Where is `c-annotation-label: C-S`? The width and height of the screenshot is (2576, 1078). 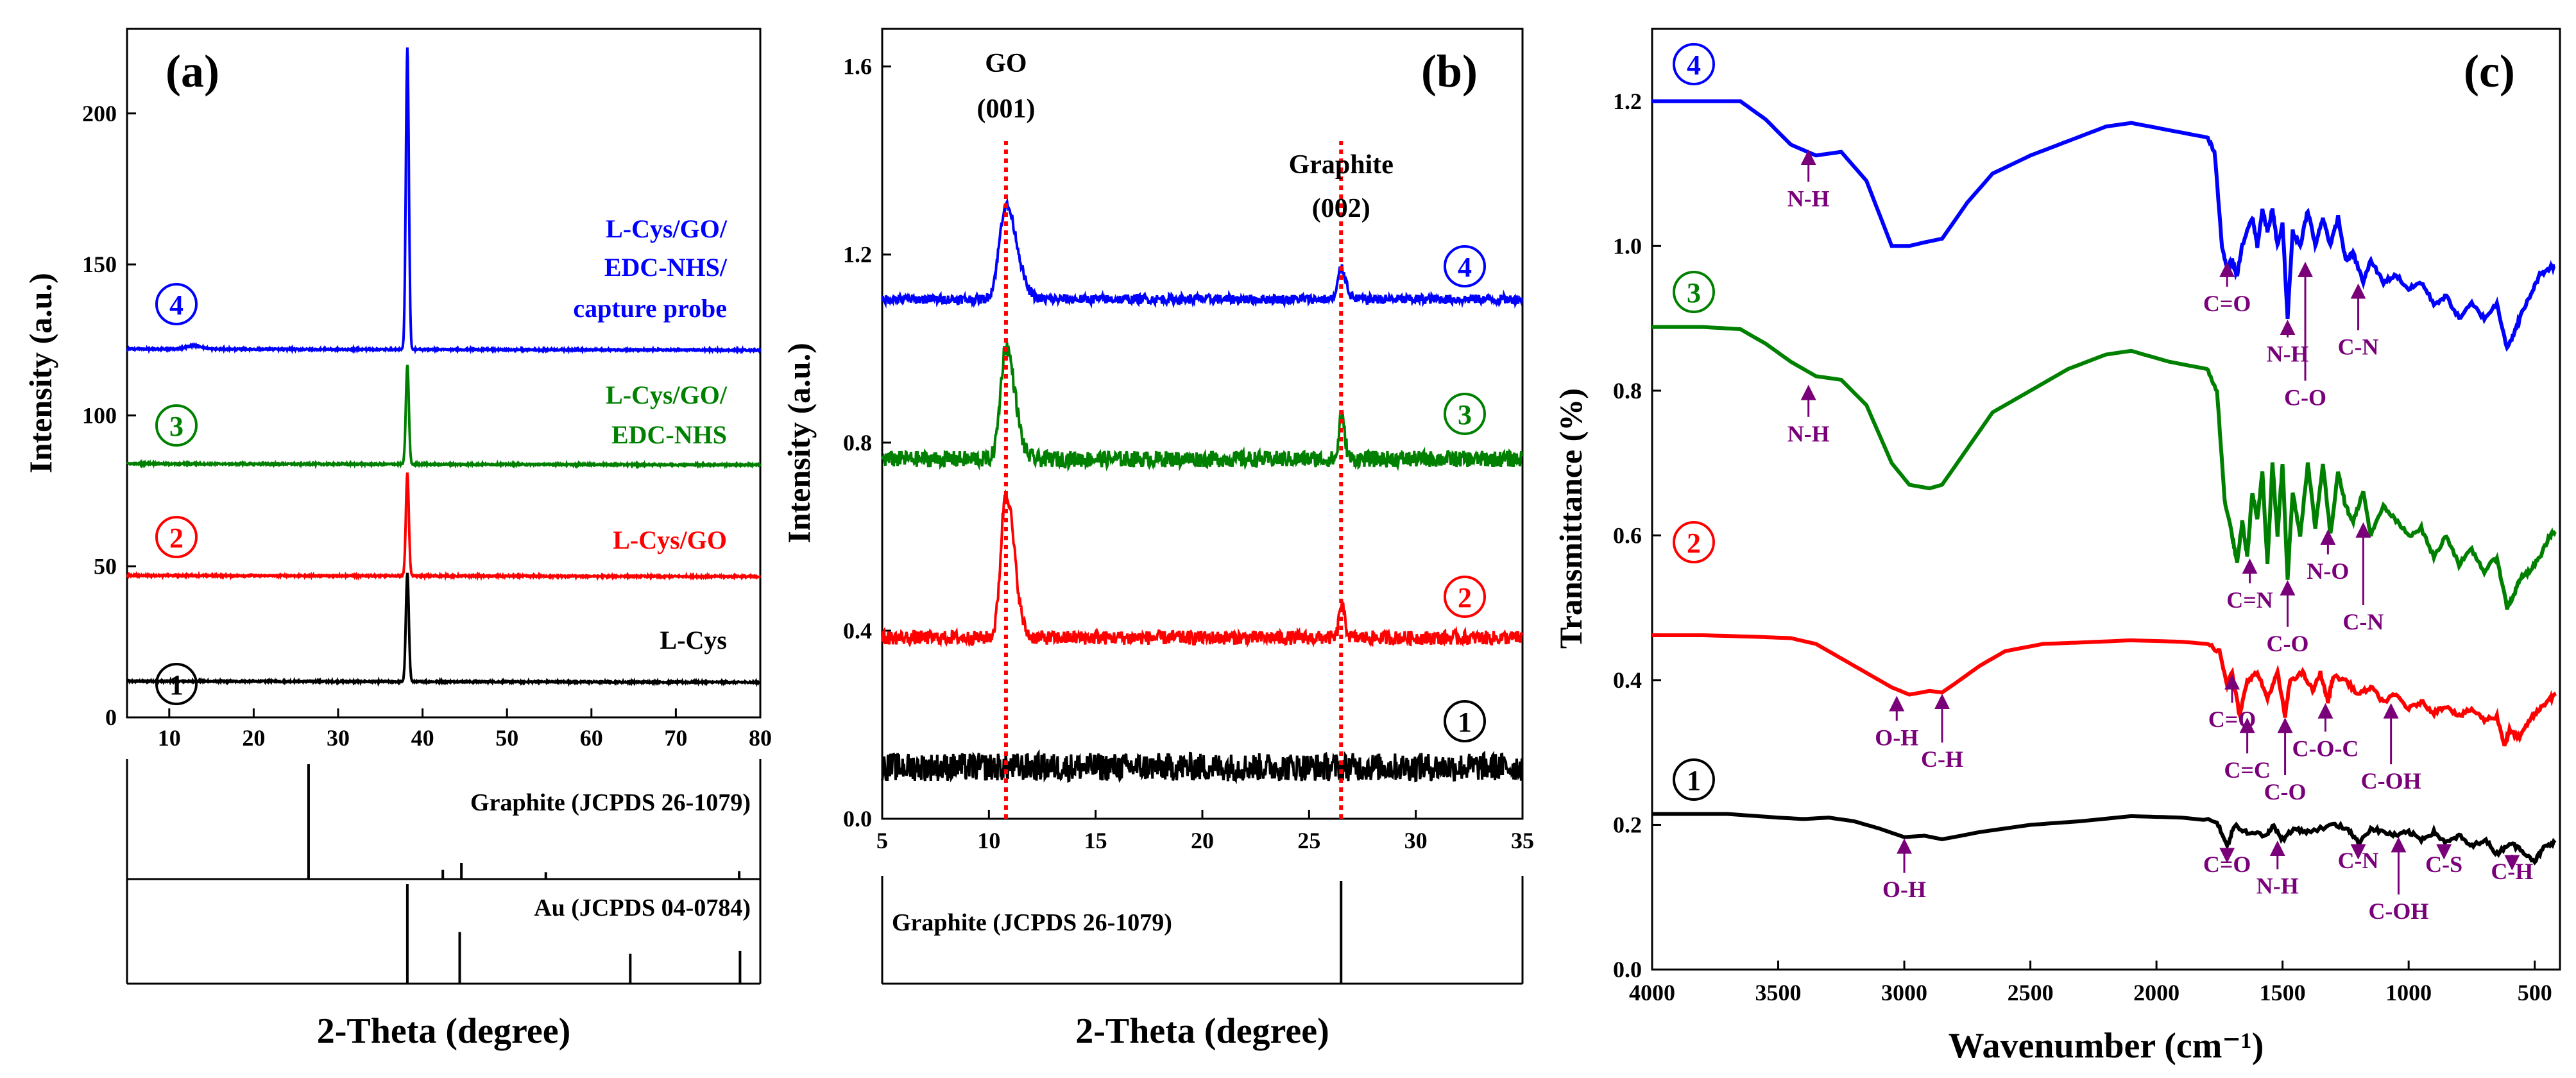 c-annotation-label: C-S is located at coordinates (2443, 864).